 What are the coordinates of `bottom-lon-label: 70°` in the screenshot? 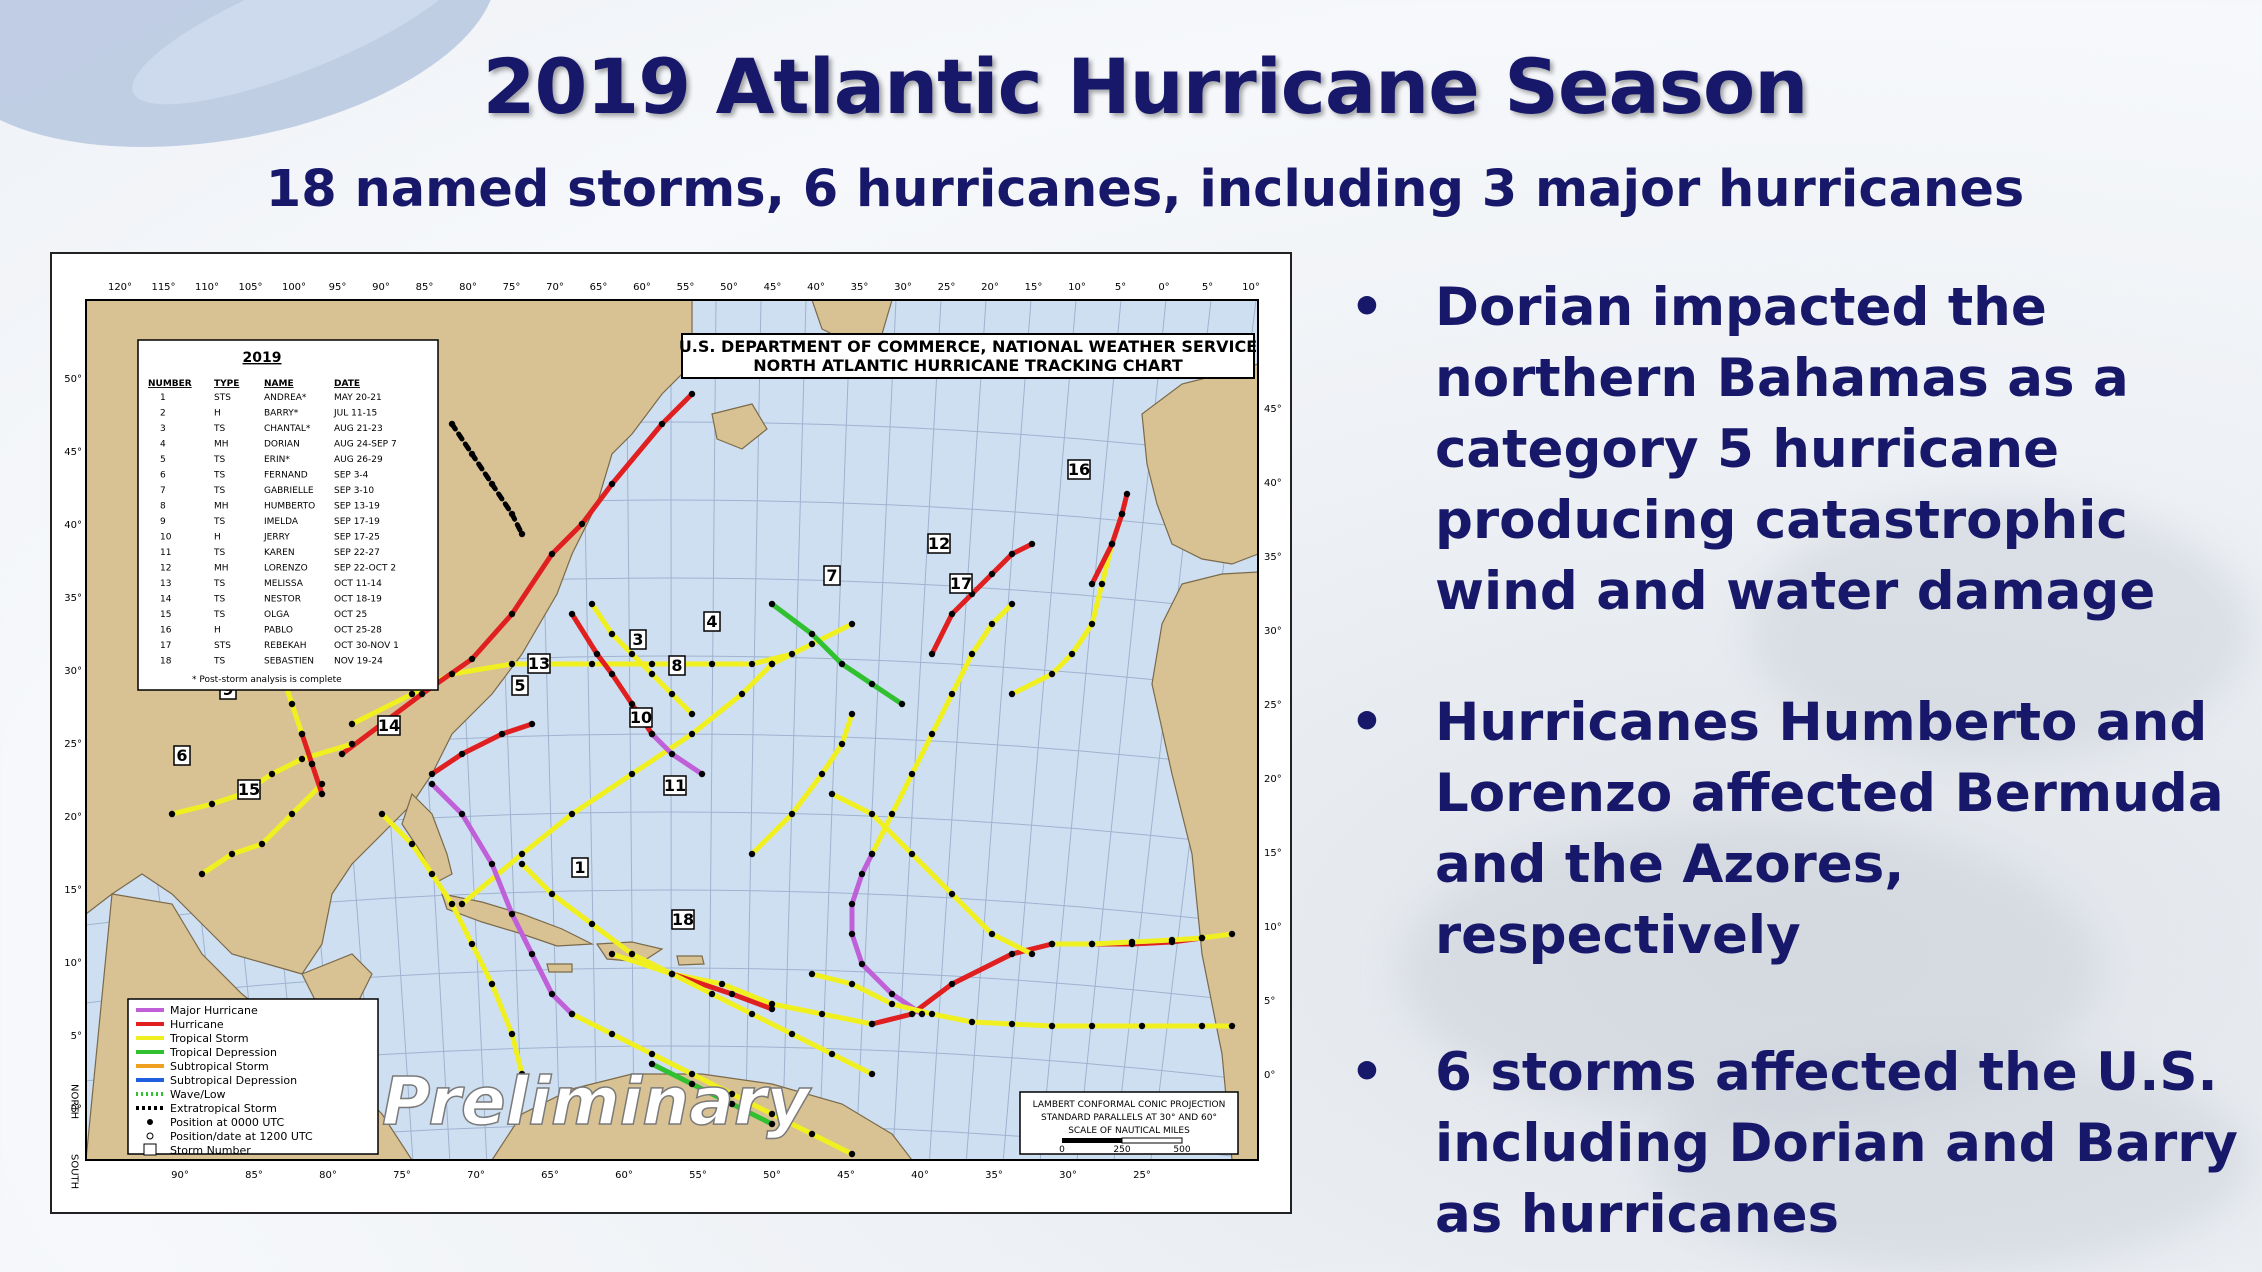 It's located at (476, 1175).